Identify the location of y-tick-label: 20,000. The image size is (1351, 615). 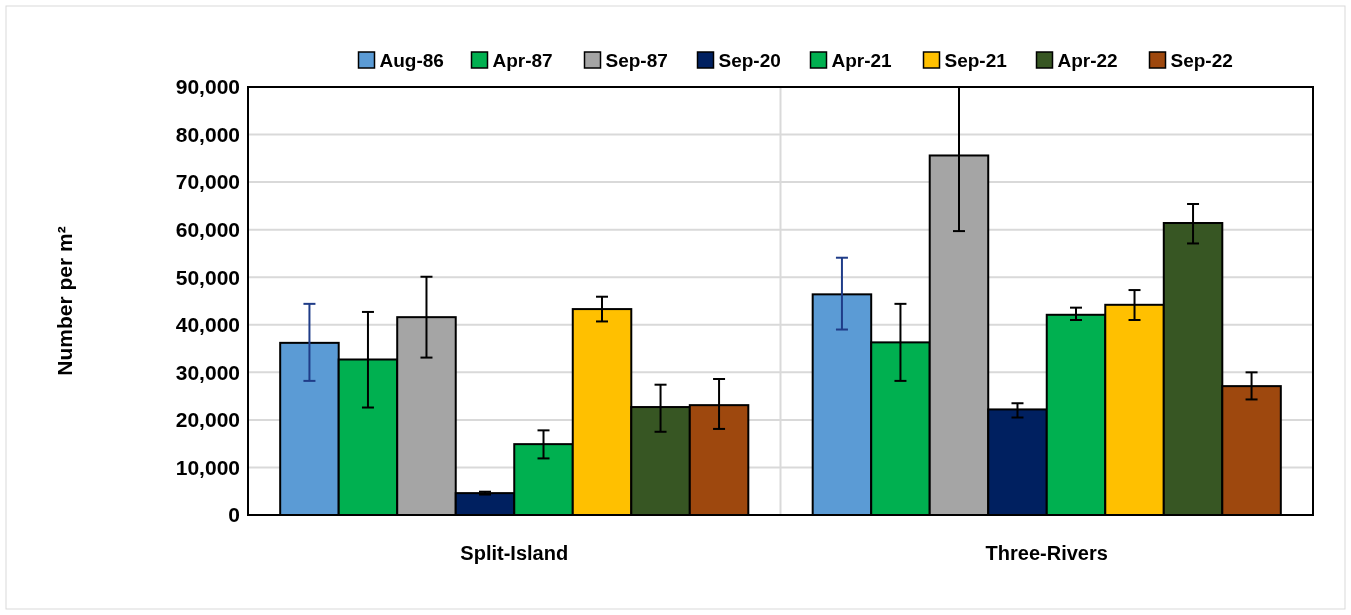
(207, 420).